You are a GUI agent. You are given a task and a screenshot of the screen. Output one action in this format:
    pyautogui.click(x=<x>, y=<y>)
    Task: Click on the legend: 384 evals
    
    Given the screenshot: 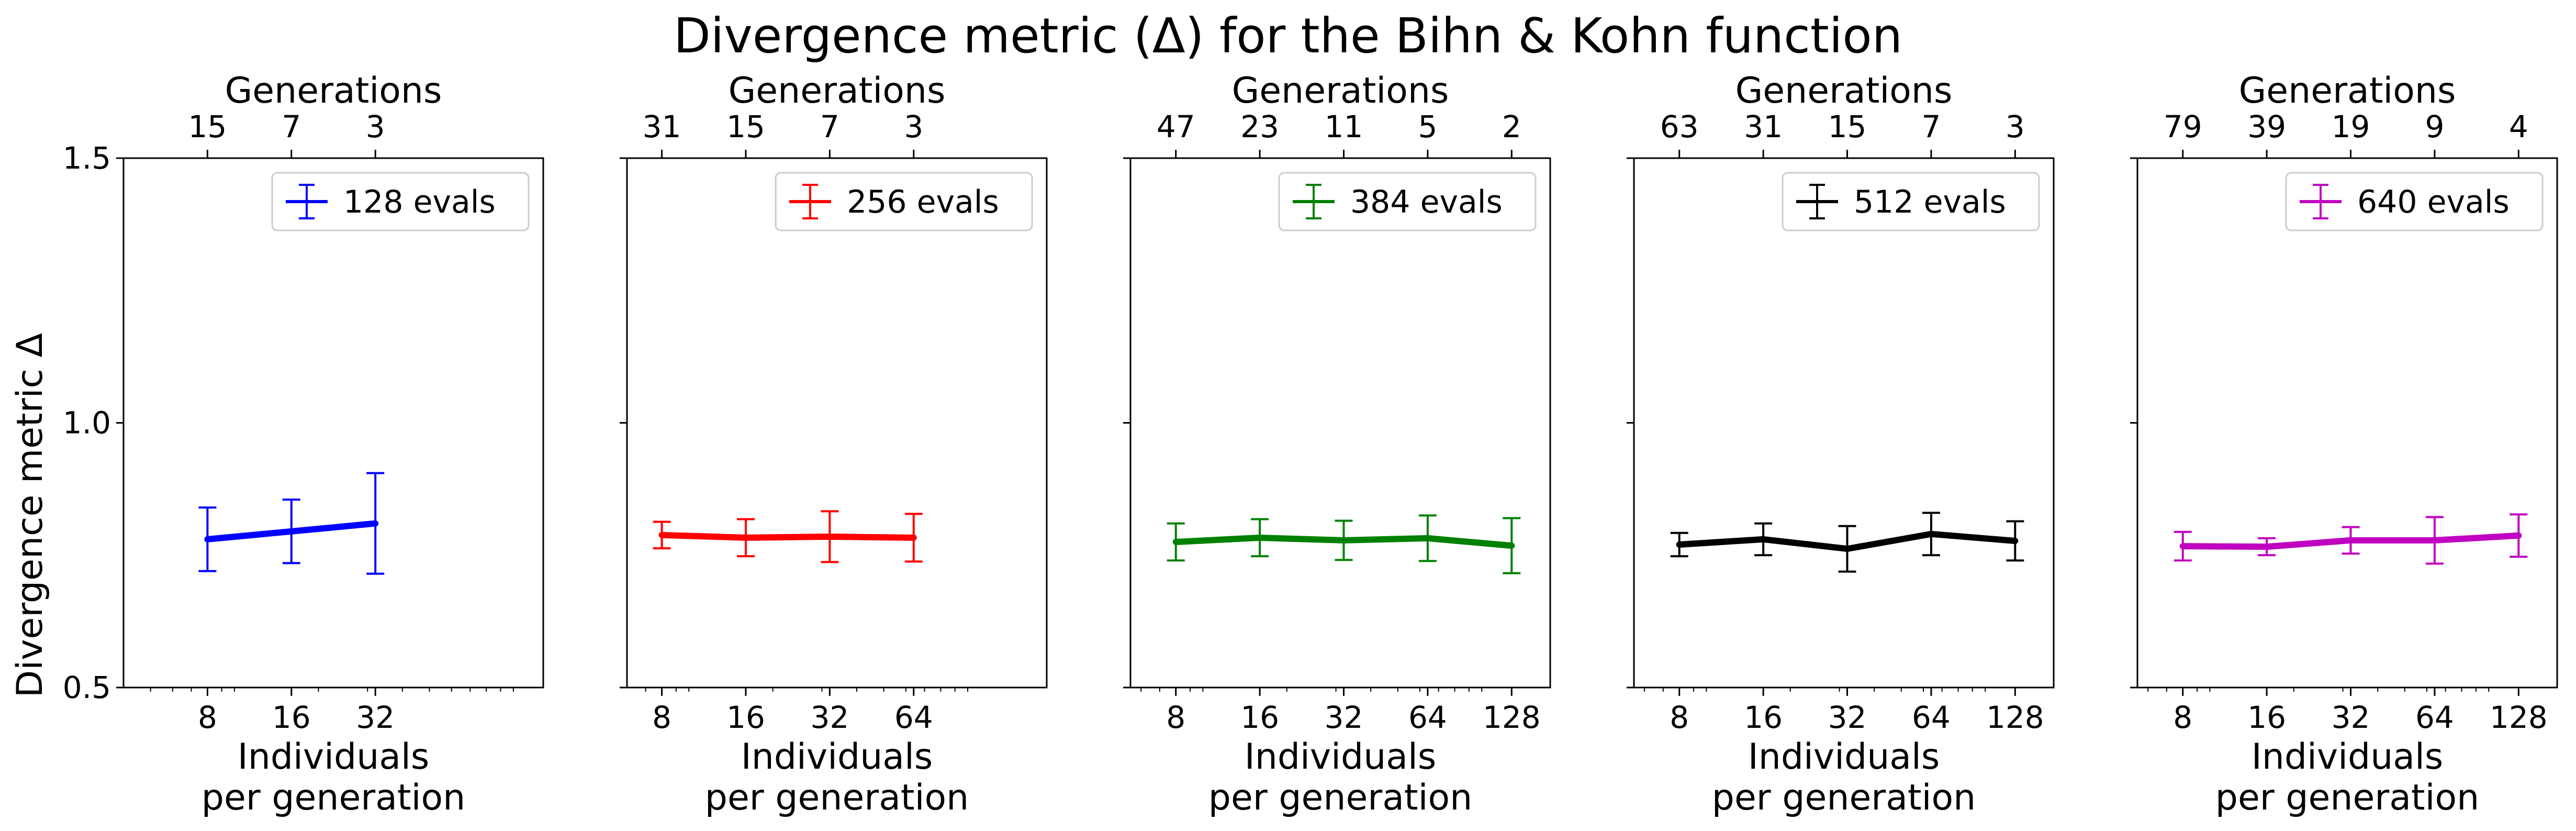 What is the action you would take?
    pyautogui.click(x=1407, y=201)
    